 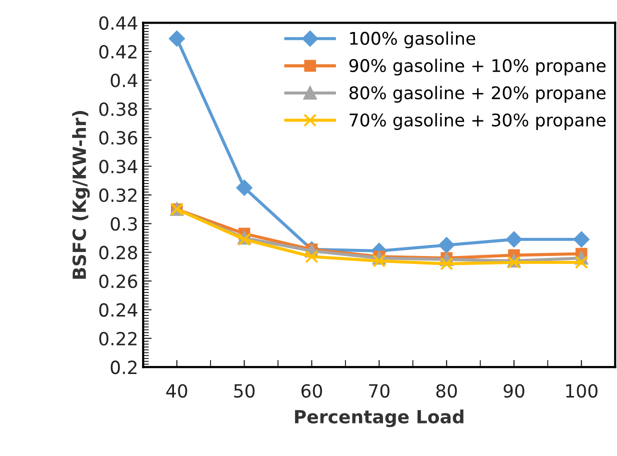 I want to click on x-tick-label: 40, so click(x=177, y=391).